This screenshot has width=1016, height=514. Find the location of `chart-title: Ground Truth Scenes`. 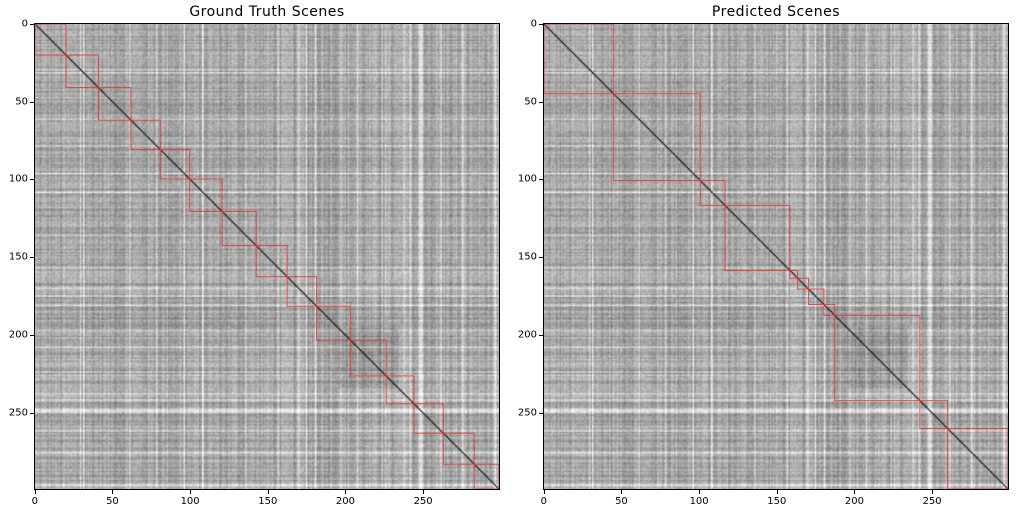

chart-title: Ground Truth Scenes is located at coordinates (267, 12).